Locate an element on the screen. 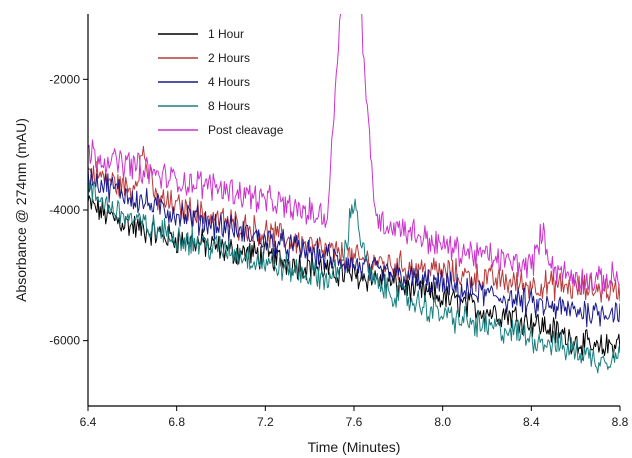  legend: 1 Hour 2 Hours 4 Hours 8 Hours Post cleavage is located at coordinates (221, 82).